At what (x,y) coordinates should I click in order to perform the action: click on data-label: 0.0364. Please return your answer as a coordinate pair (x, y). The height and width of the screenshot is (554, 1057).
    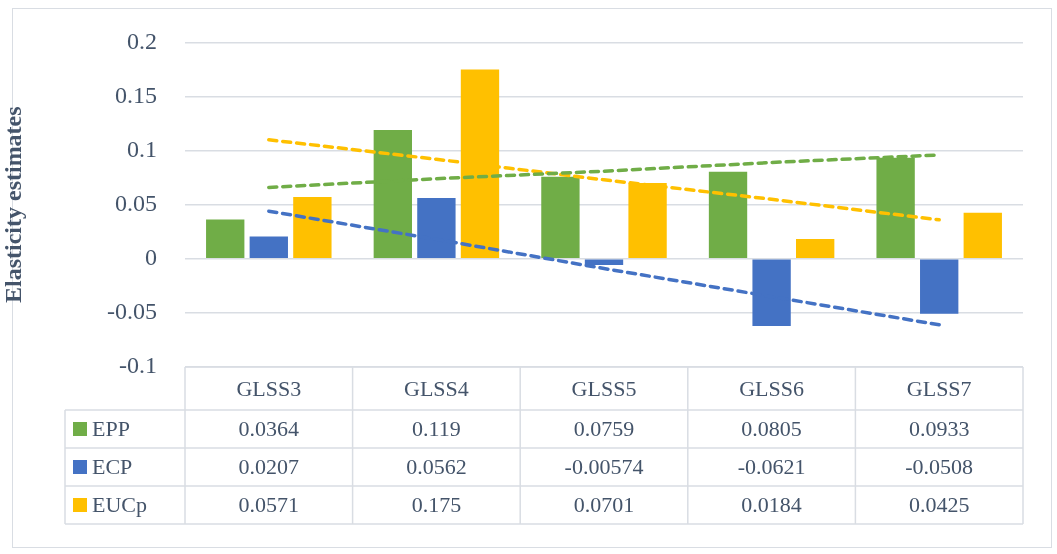
    Looking at the image, I should click on (269, 428).